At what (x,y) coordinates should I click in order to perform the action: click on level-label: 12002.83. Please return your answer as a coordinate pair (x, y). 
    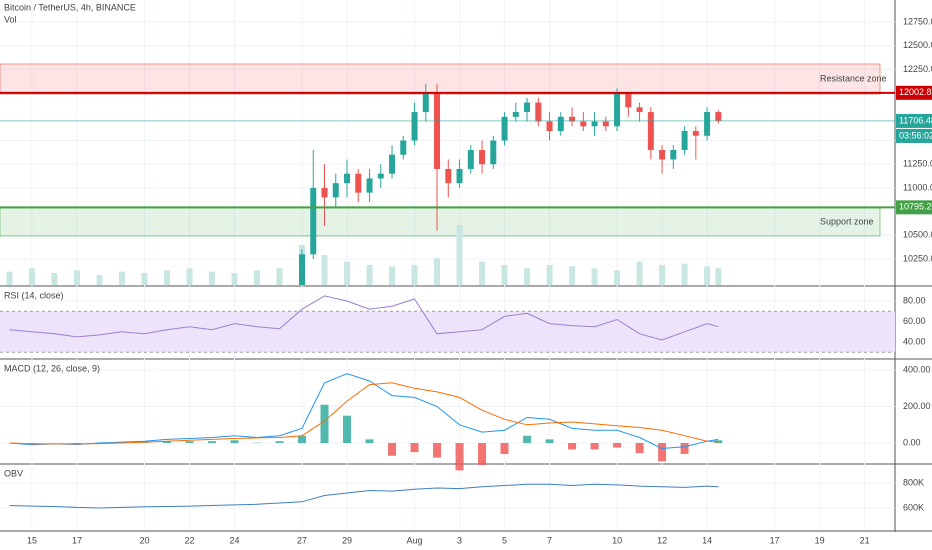
    Looking at the image, I should click on (915, 92).